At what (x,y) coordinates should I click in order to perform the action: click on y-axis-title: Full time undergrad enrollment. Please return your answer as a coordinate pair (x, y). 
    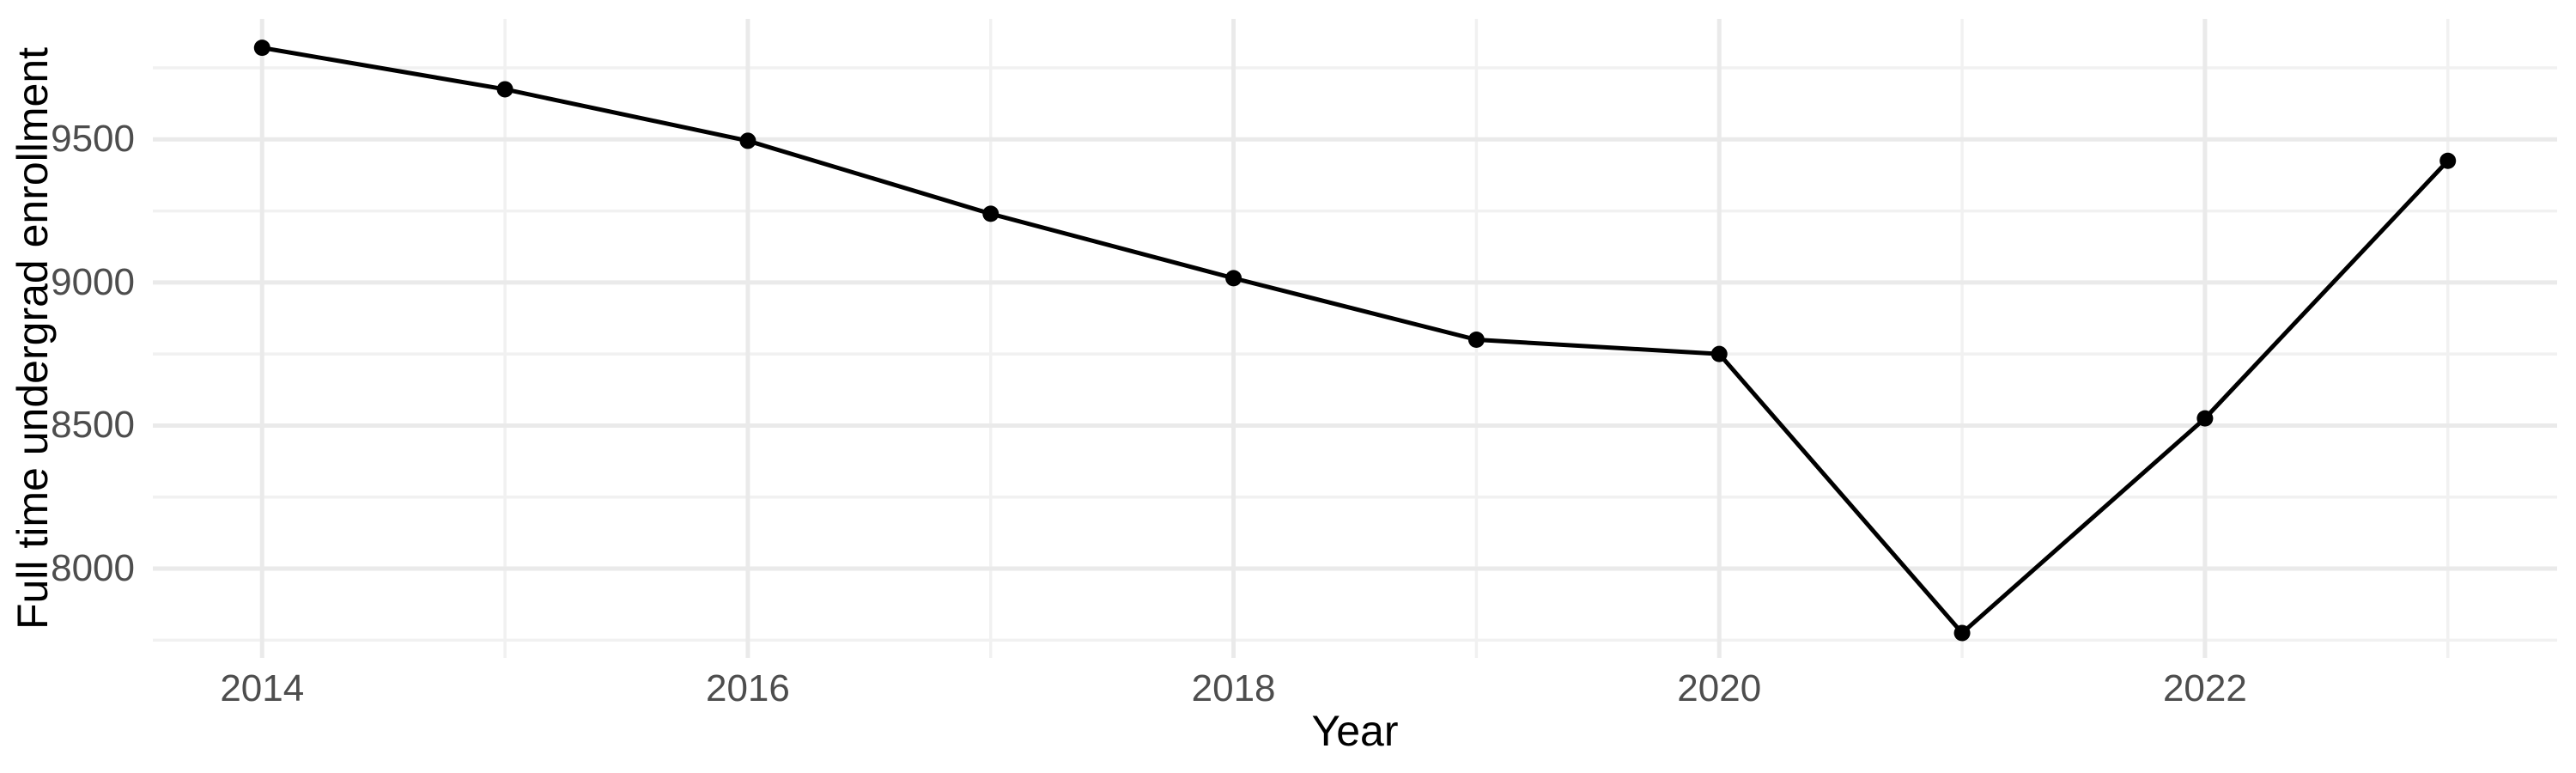
    Looking at the image, I should click on (33, 338).